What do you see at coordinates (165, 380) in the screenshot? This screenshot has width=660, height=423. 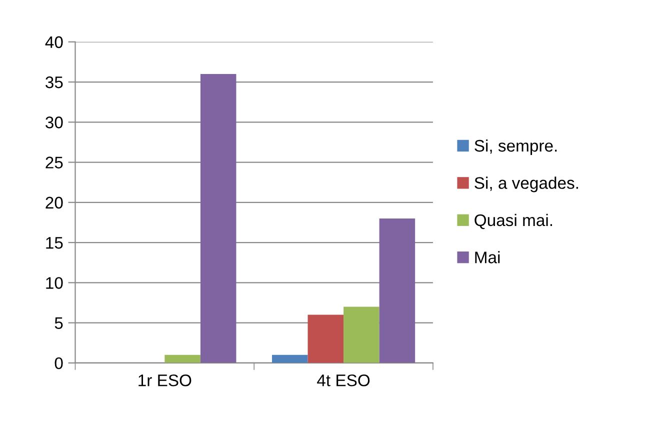 I see `x-tick-label: 1r ESO` at bounding box center [165, 380].